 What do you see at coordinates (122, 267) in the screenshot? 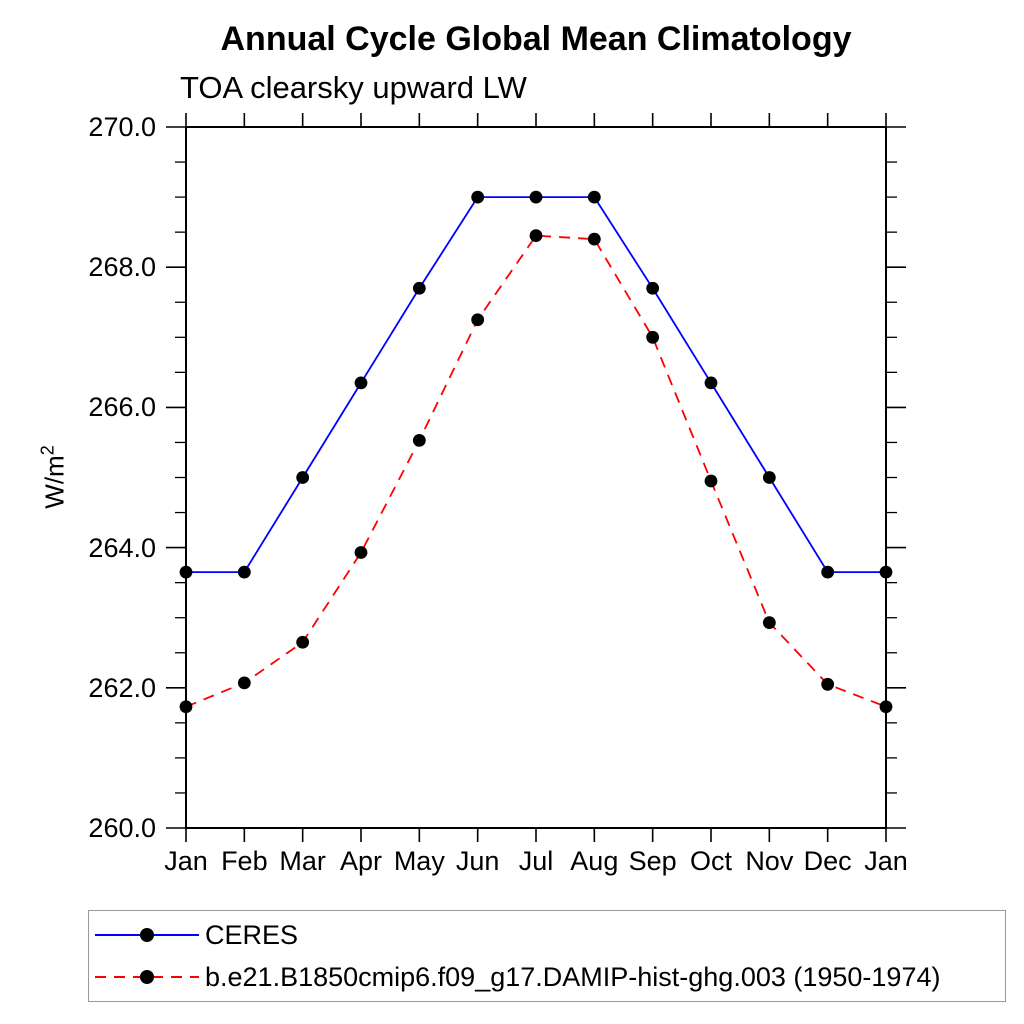
I see `y-tick-label: 268.0` at bounding box center [122, 267].